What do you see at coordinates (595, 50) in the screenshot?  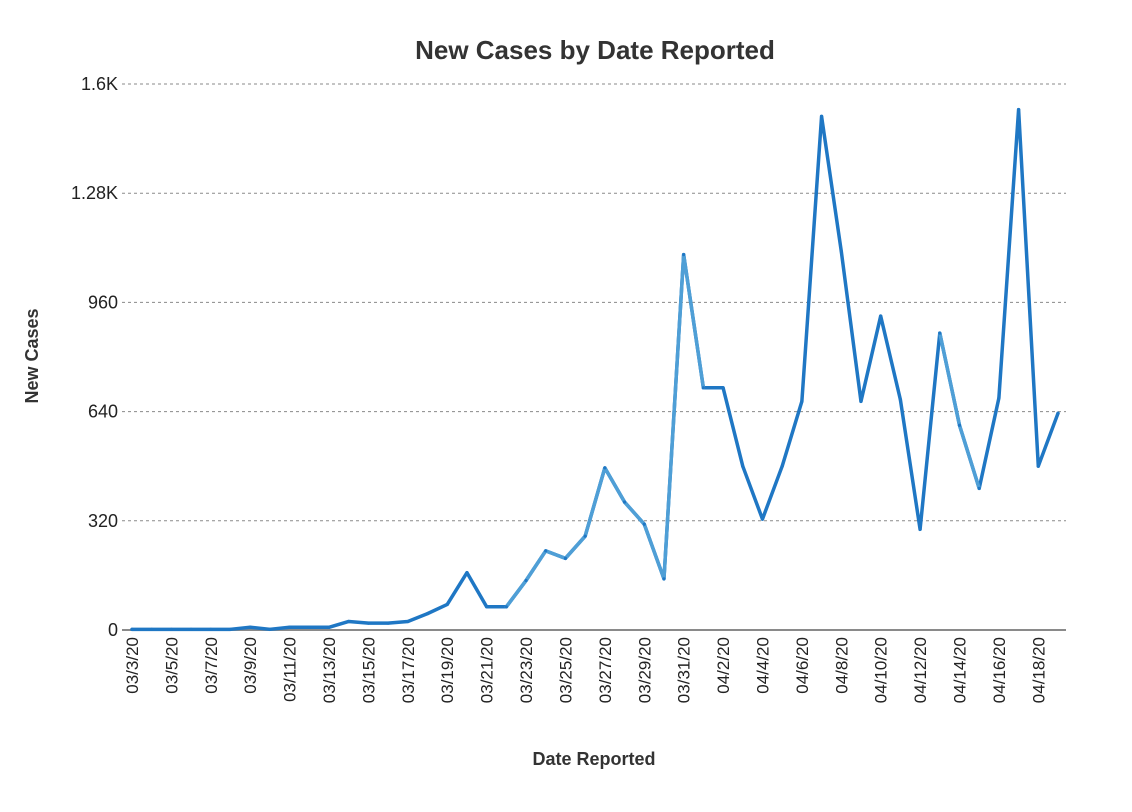 I see `chart-title: New Cases by Date Reported` at bounding box center [595, 50].